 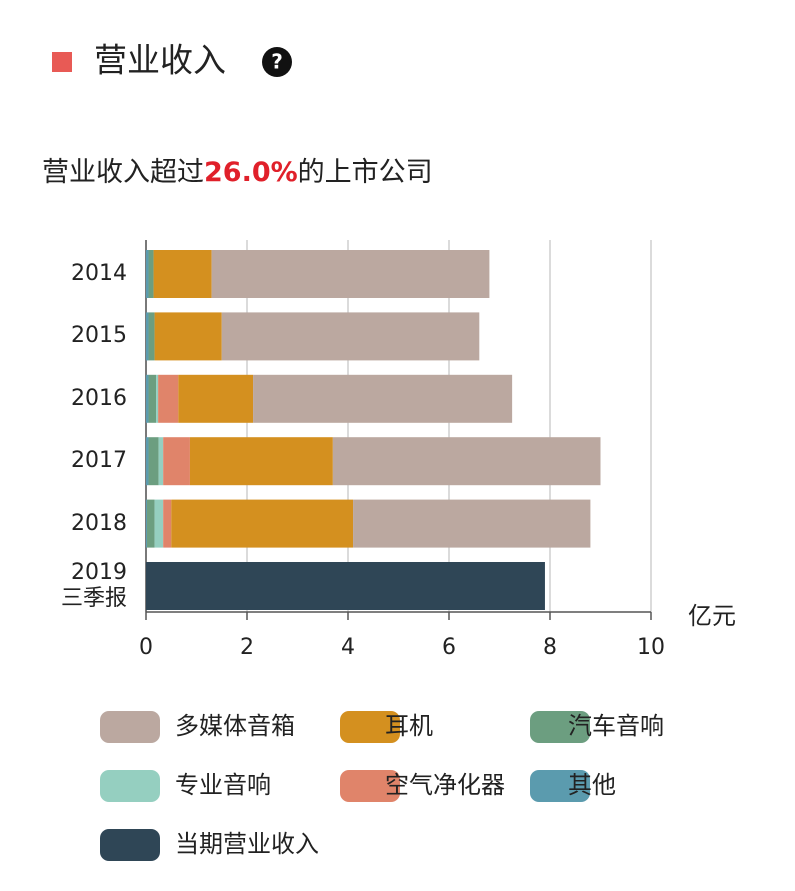 I want to click on y-tick-label: 2014, so click(x=99, y=273).